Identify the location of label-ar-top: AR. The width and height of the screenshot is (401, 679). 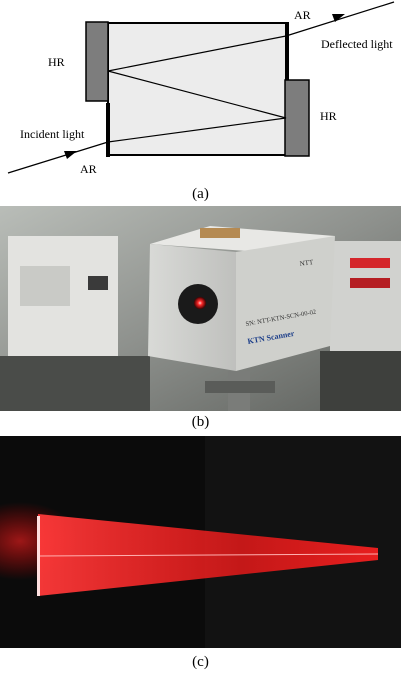
(302, 15).